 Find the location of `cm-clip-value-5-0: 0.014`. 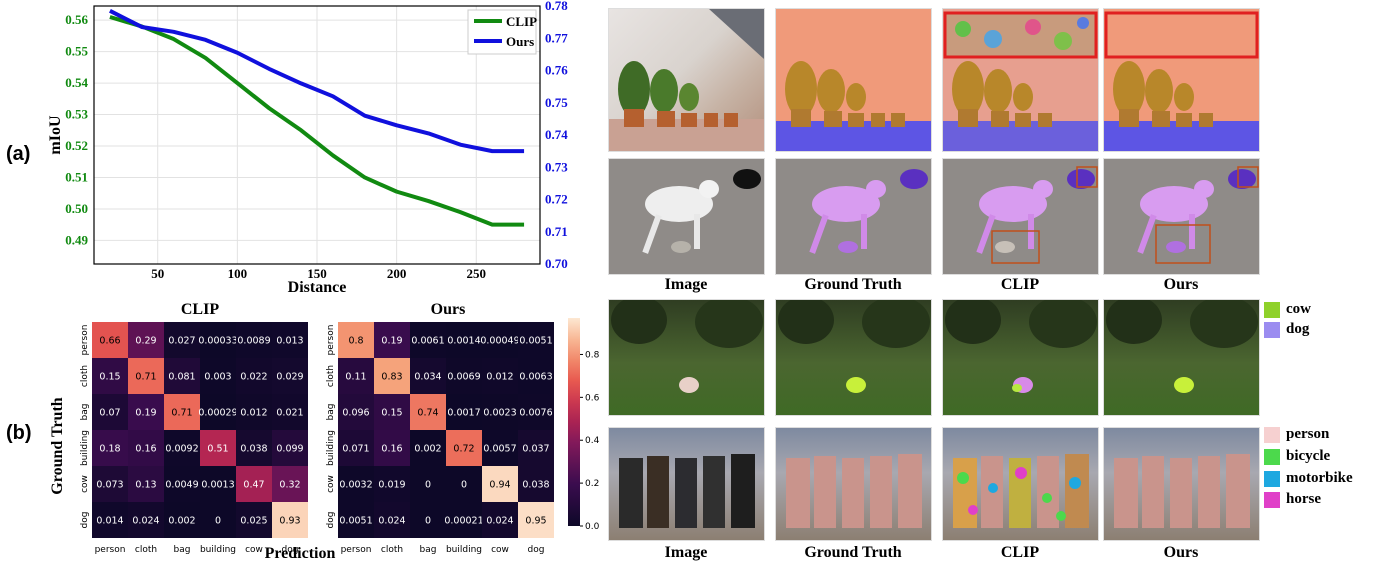

cm-clip-value-5-0: 0.014 is located at coordinates (109, 521).